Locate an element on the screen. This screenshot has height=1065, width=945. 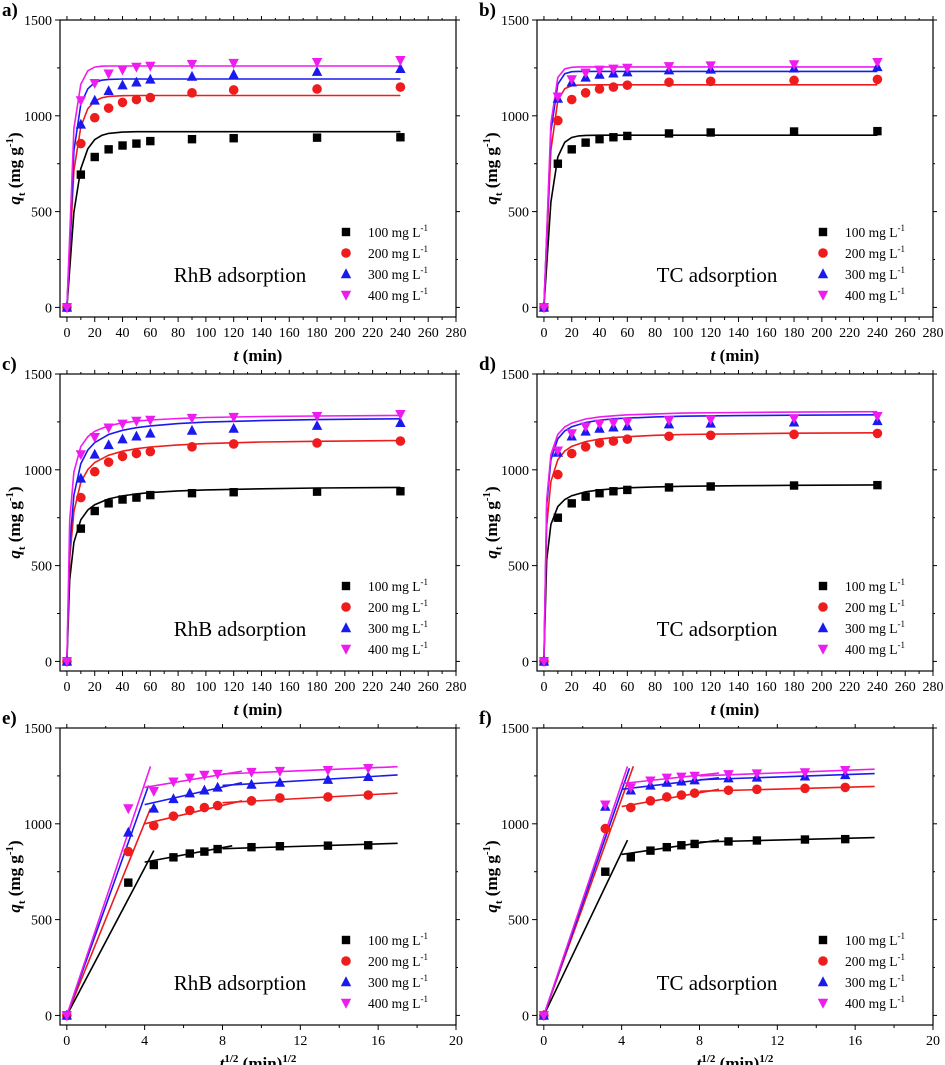
x-tick-label: 220 is located at coordinates (849, 333).